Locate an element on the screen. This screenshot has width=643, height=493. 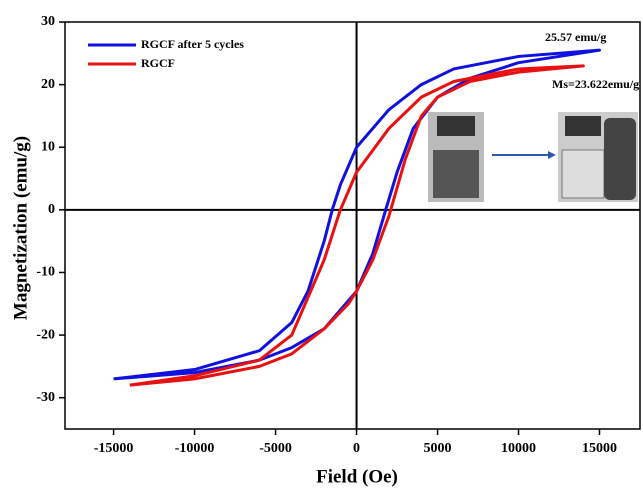
x-tick-label: -10000 is located at coordinates (195, 448).